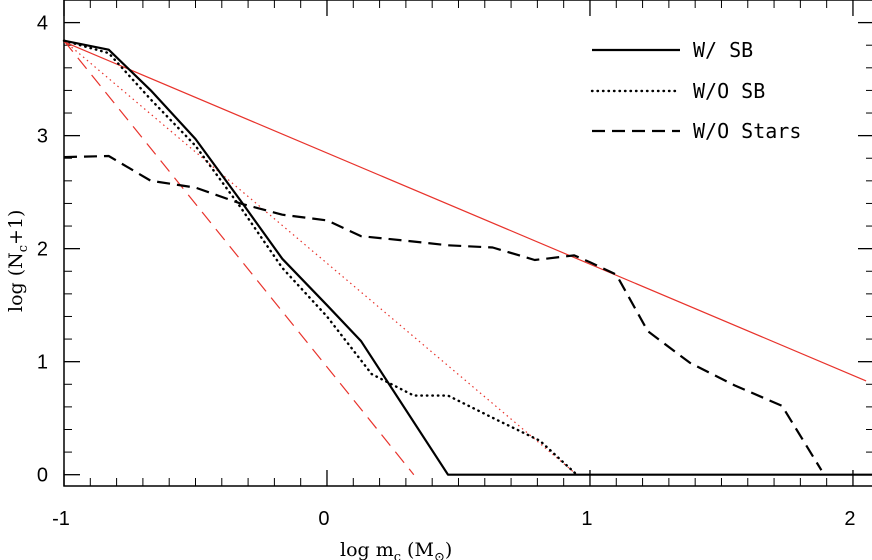 The width and height of the screenshot is (872, 560). I want to click on legend-label-w-sb: W/ SB, so click(723, 50).